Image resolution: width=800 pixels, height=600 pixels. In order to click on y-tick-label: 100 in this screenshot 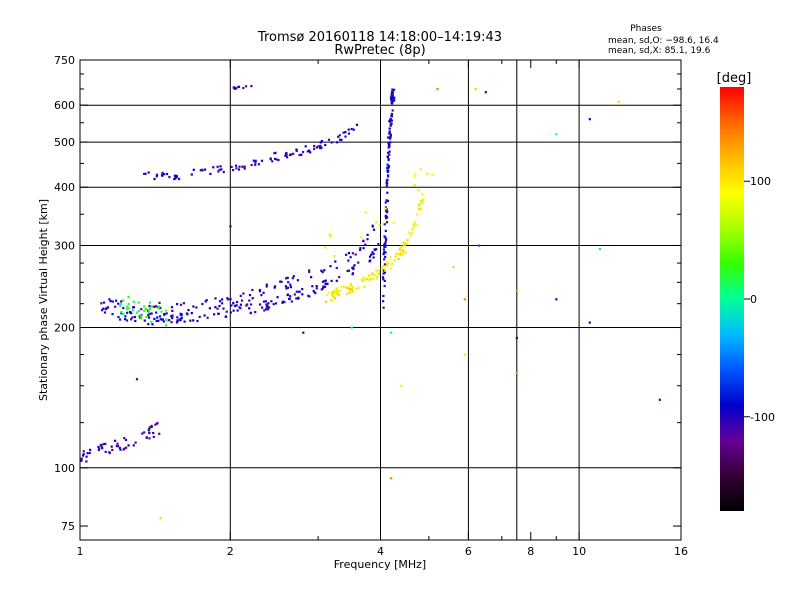, I will do `click(64, 468)`.